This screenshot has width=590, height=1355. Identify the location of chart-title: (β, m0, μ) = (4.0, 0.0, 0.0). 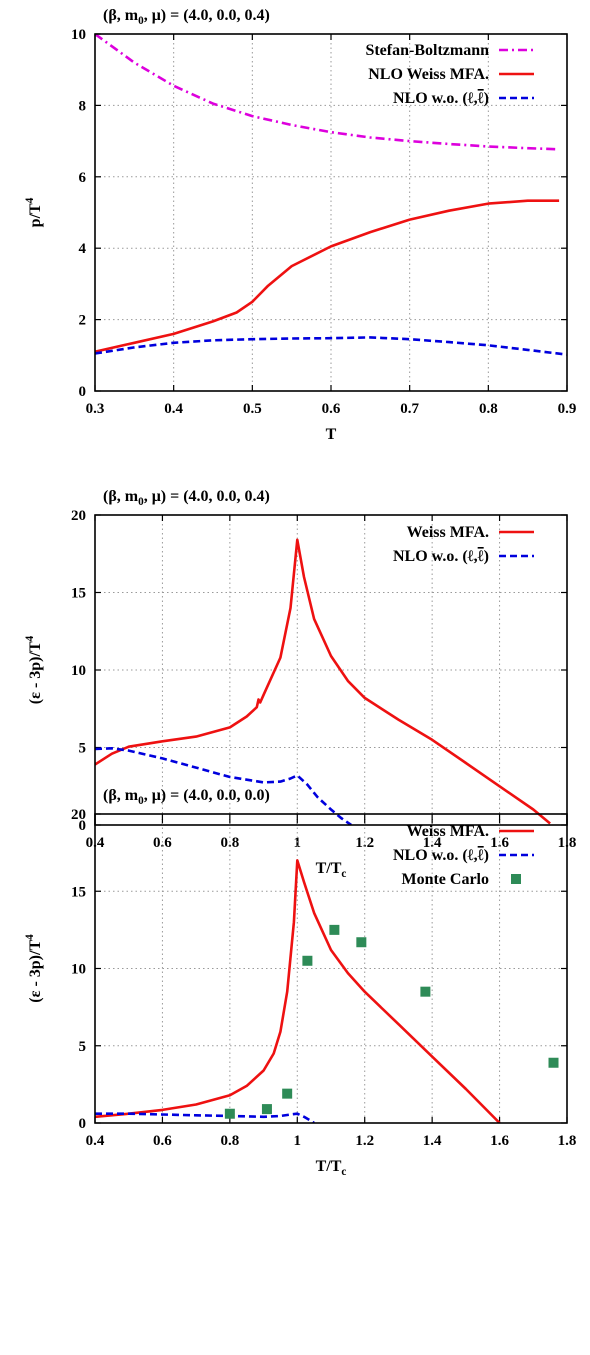
(186, 797).